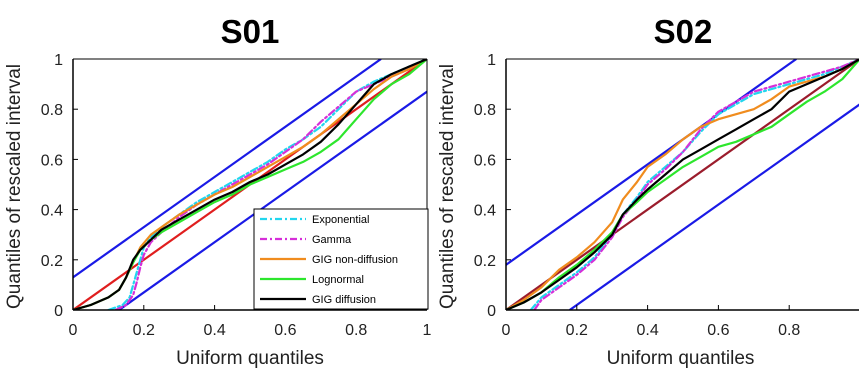 This screenshot has height=371, width=859. I want to click on legend-label-gamma: Gamma, so click(332, 240).